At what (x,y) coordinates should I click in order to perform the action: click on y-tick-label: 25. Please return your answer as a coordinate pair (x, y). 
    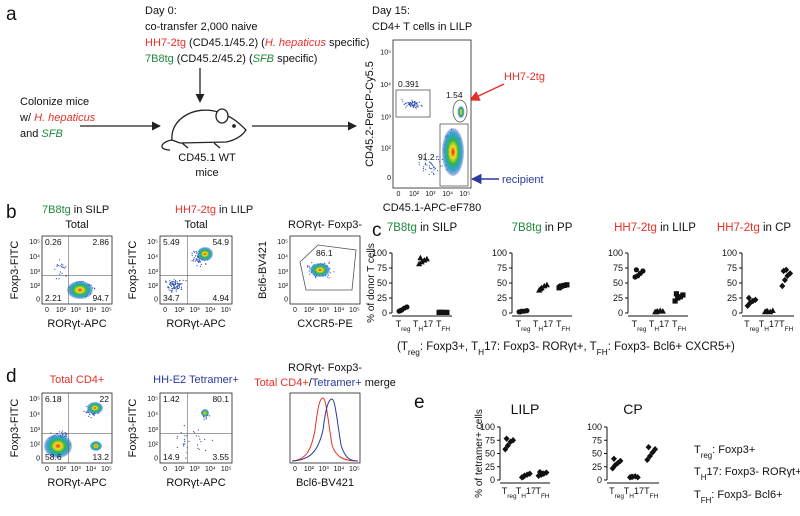
    Looking at the image, I should click on (490, 467).